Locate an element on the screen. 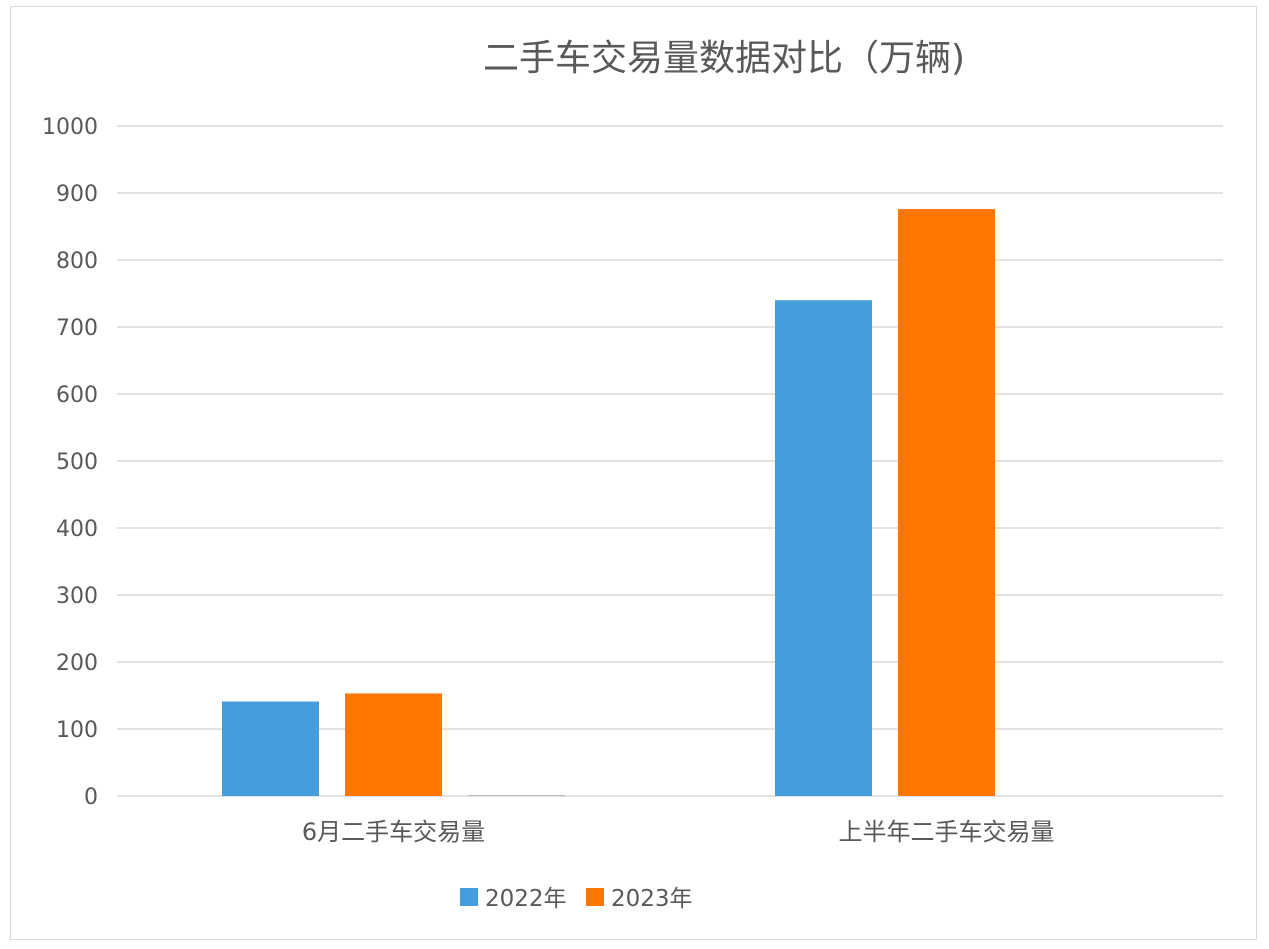 This screenshot has width=1269, height=949. y-axis-ticks: 0 100 200 300 400 500 600 700 800 900 1000 is located at coordinates (70, 462).